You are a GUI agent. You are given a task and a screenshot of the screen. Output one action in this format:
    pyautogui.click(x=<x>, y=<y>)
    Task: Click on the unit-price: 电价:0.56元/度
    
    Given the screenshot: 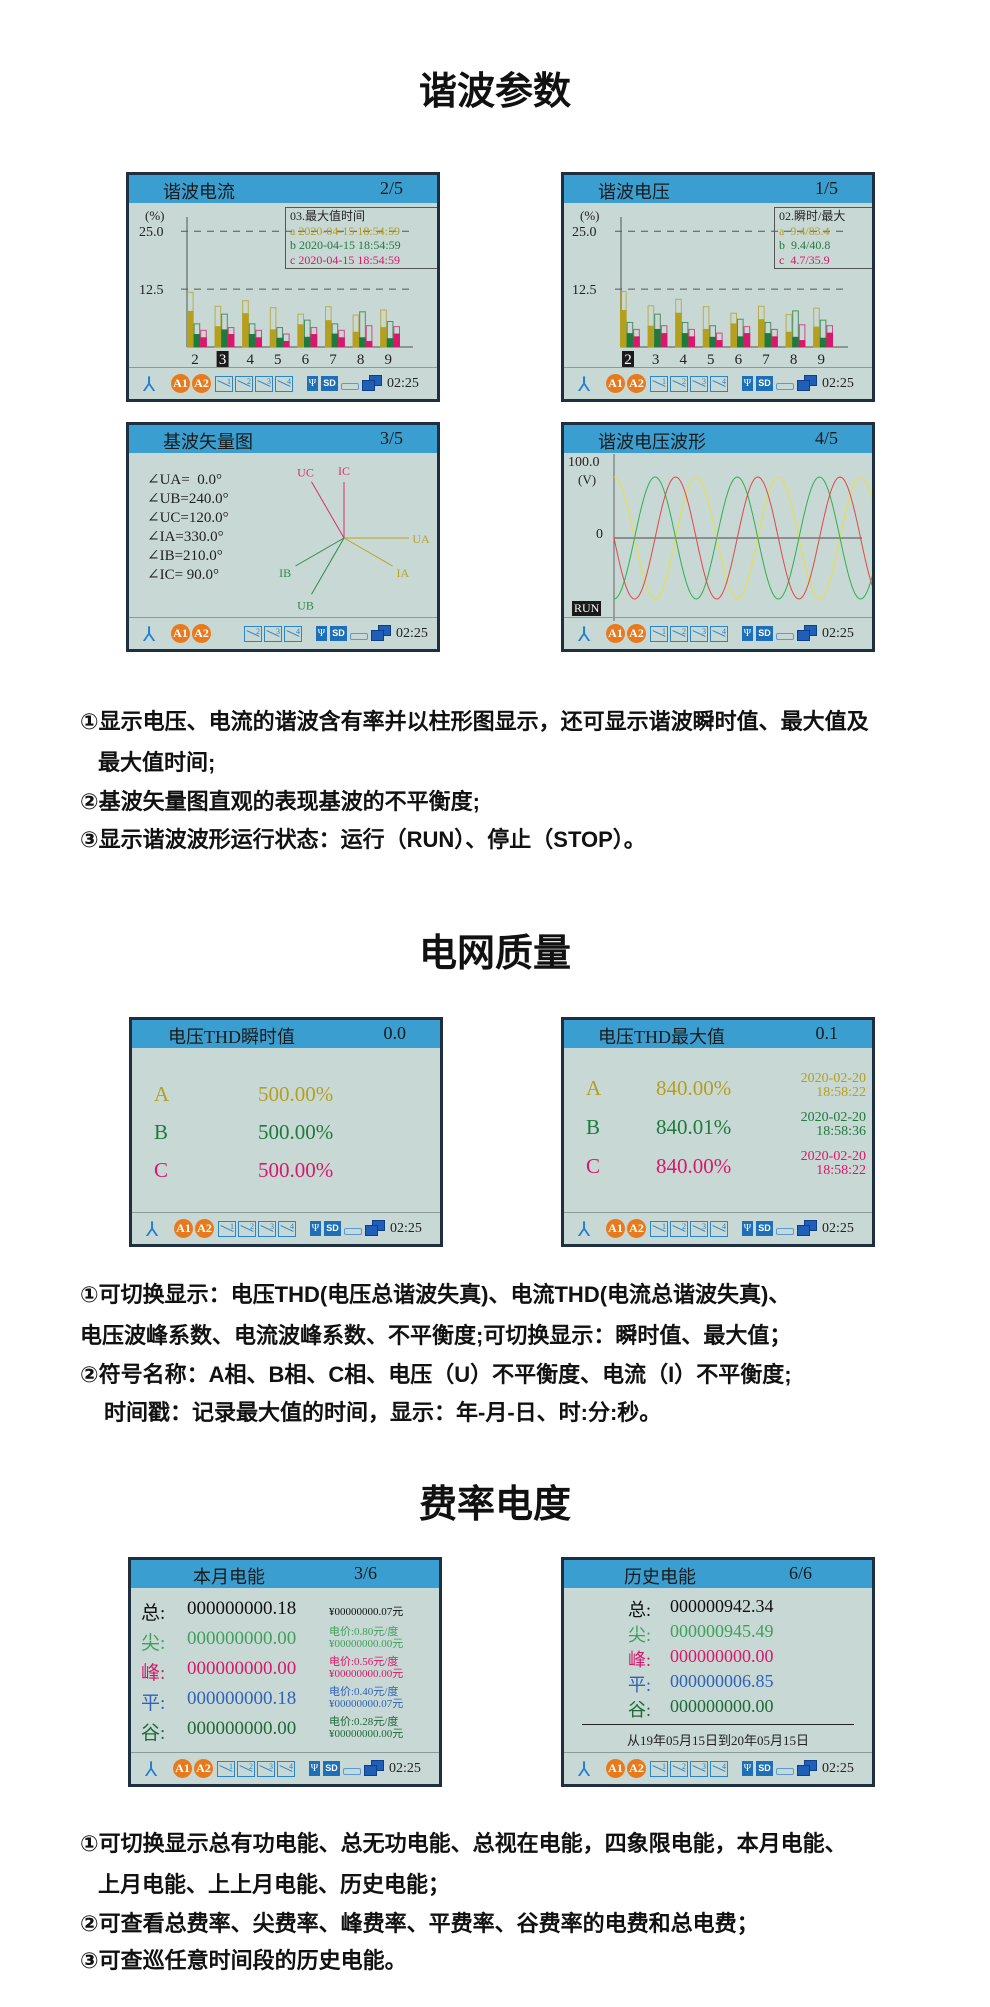 What is the action you would take?
    pyautogui.click(x=364, y=1662)
    